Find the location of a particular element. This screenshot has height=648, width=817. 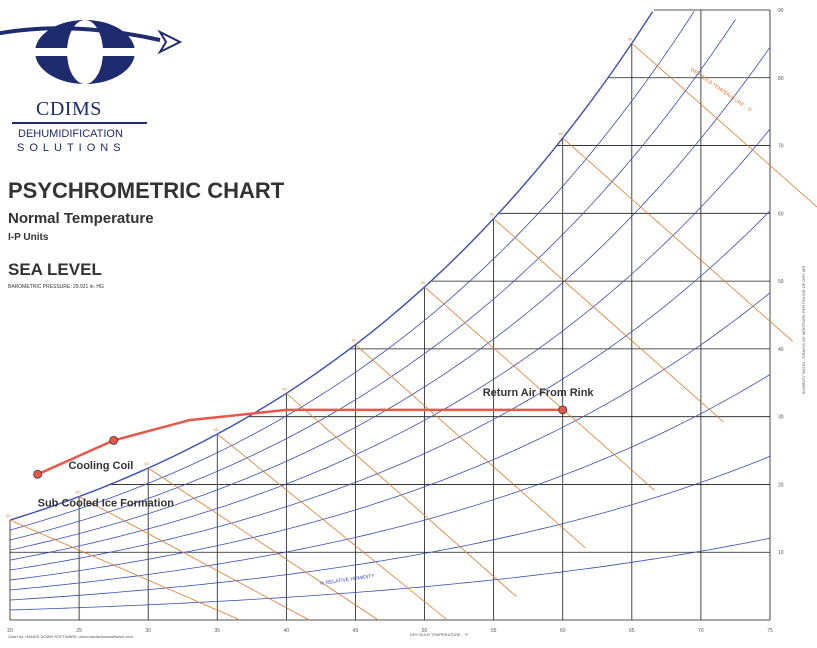

pressure-label: BAROMETRIC PRESSURE: 29.921 in. HG is located at coordinates (56, 287).